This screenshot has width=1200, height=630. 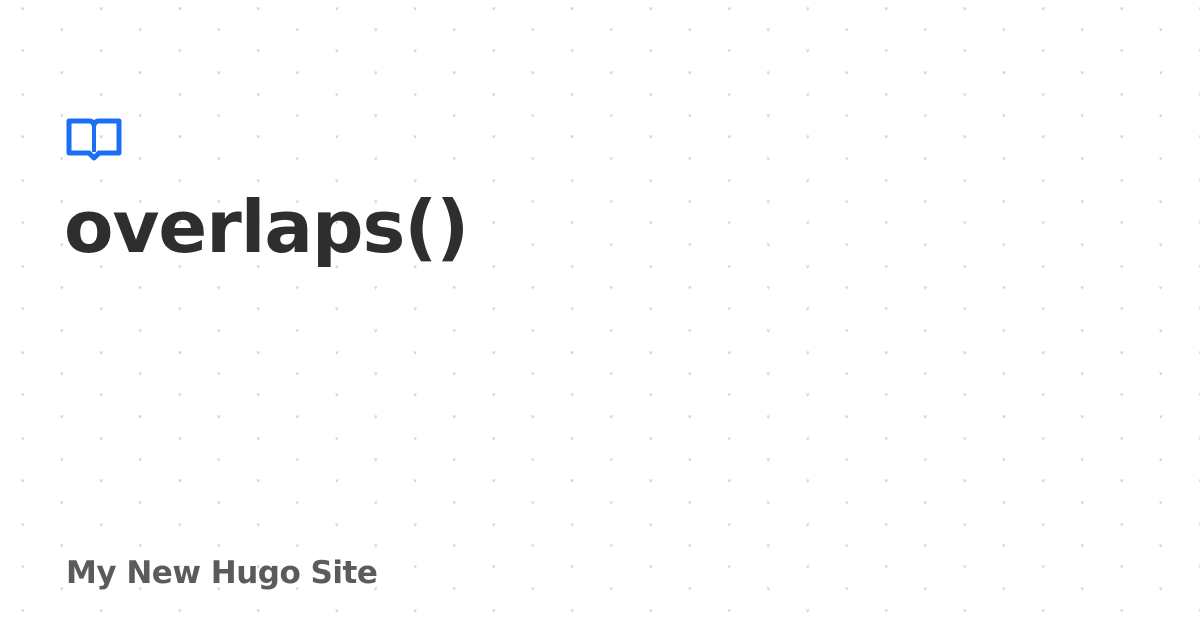 What do you see at coordinates (222, 573) in the screenshot?
I see `site-name: My New Hugo Site` at bounding box center [222, 573].